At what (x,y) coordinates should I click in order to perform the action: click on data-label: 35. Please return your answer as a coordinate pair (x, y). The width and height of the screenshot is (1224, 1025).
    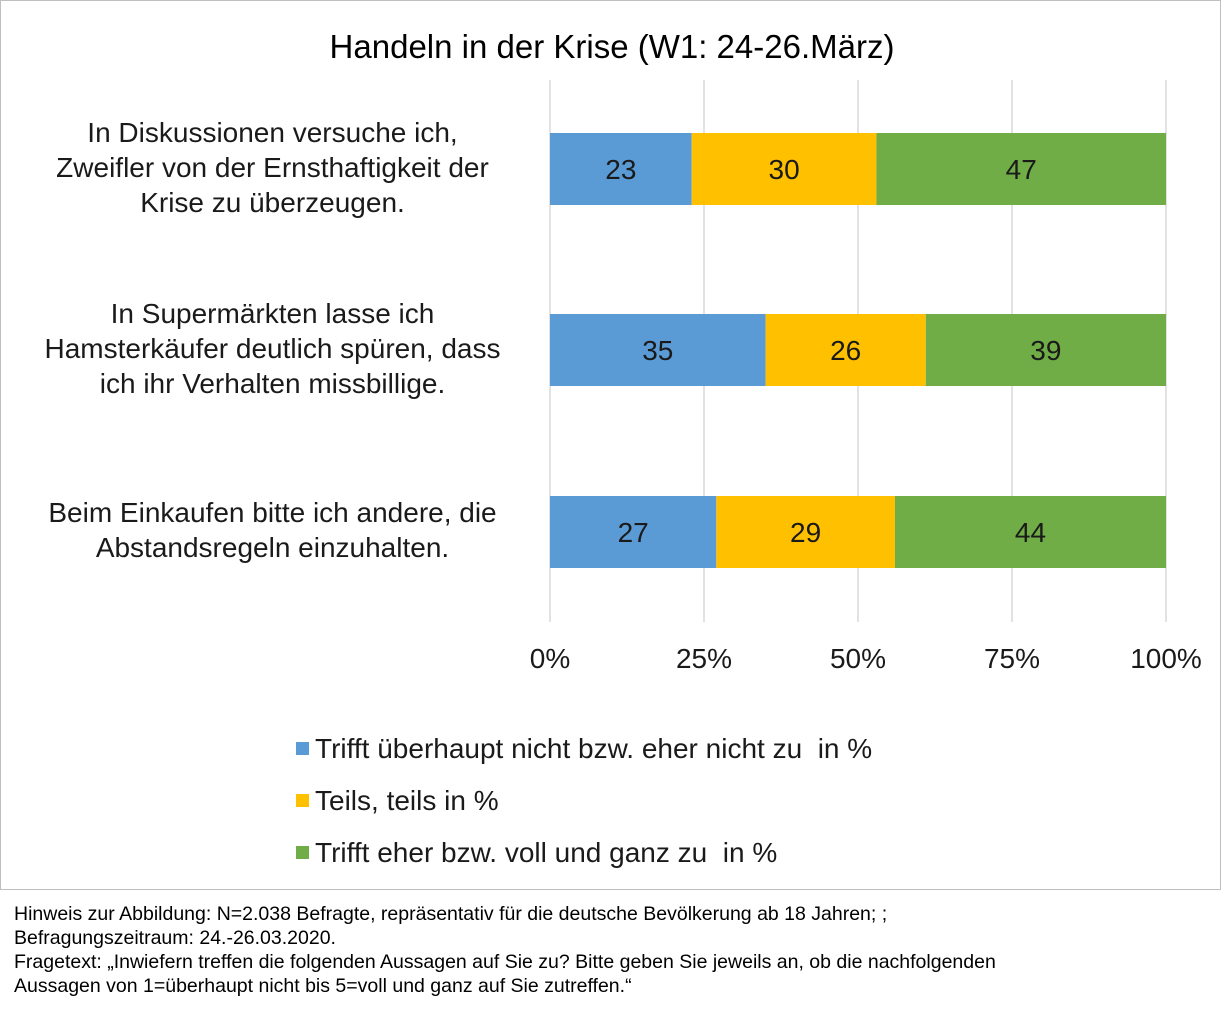
    Looking at the image, I should click on (657, 350).